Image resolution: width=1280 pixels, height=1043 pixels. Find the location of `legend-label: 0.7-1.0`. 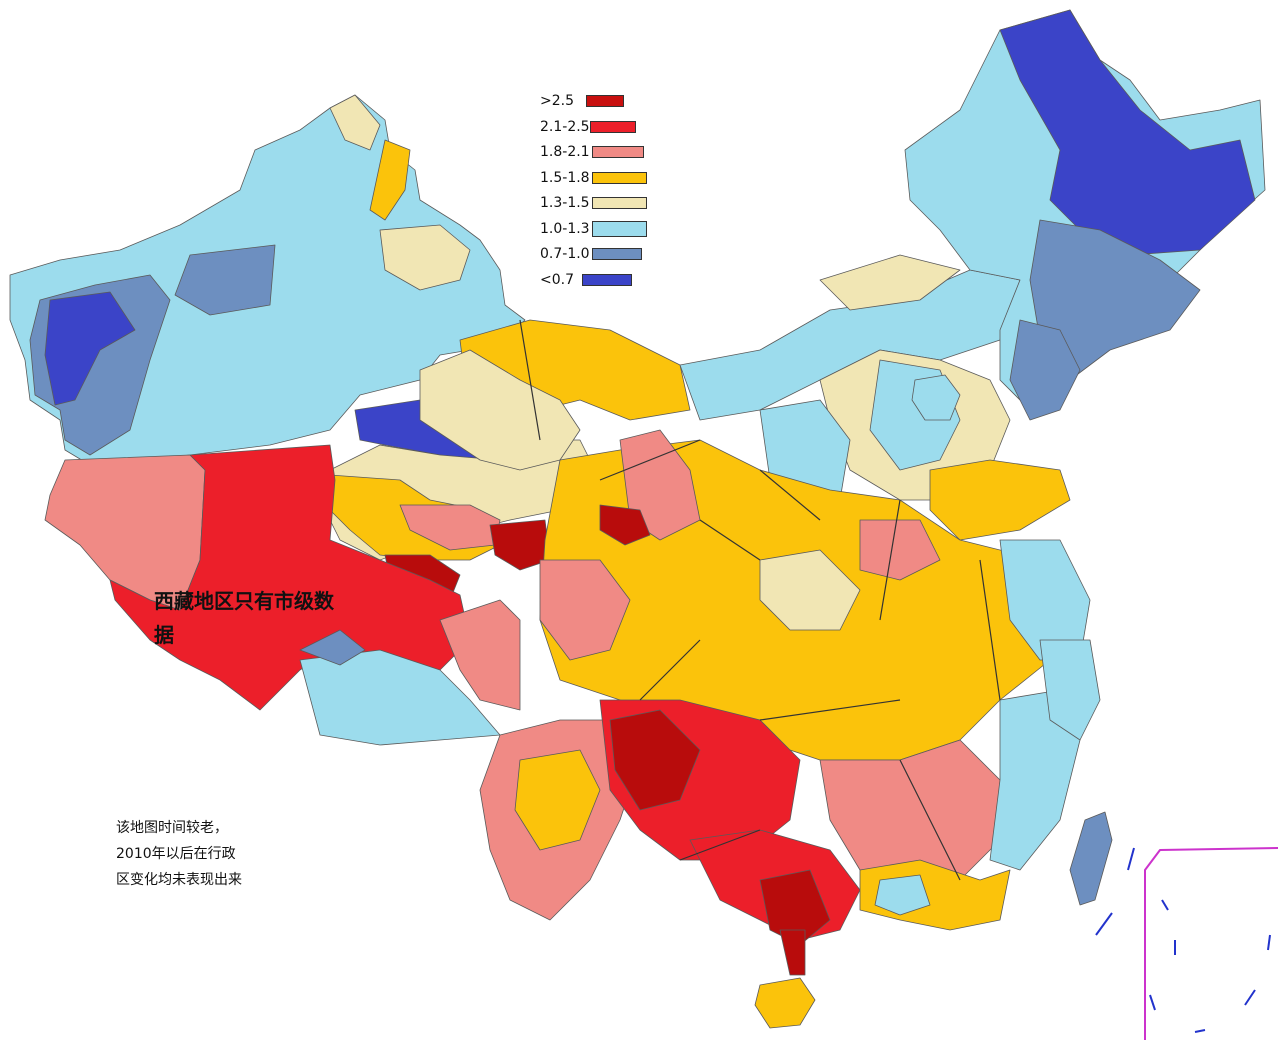

legend-label: 0.7-1.0 is located at coordinates (565, 254).